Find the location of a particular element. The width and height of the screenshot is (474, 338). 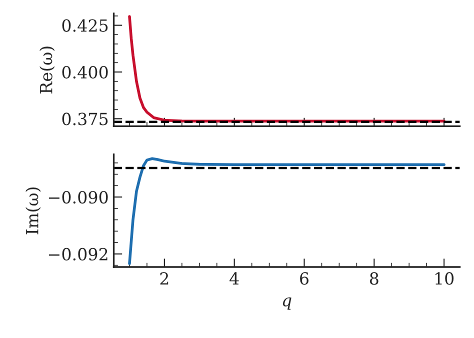

y-tick-label: 0.425 is located at coordinates (85, 25).